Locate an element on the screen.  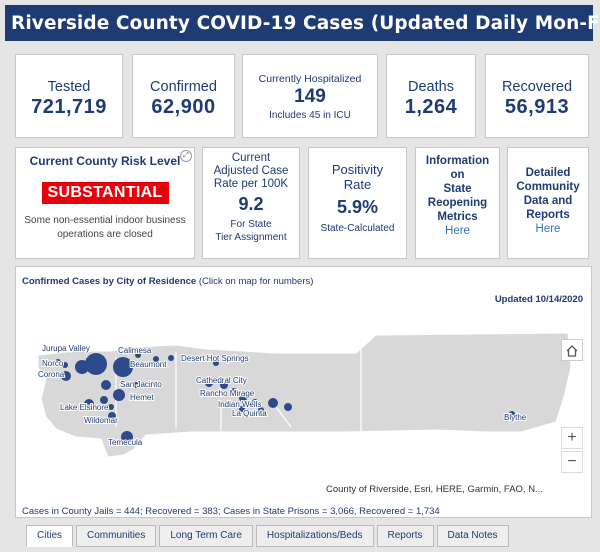
reopening-link: Here is located at coordinates (457, 231).